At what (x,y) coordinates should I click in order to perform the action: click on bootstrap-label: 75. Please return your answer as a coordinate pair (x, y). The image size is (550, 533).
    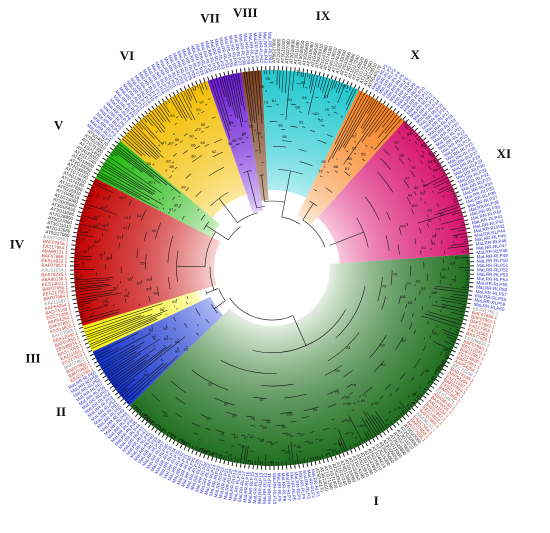
    Looking at the image, I should click on (413, 167).